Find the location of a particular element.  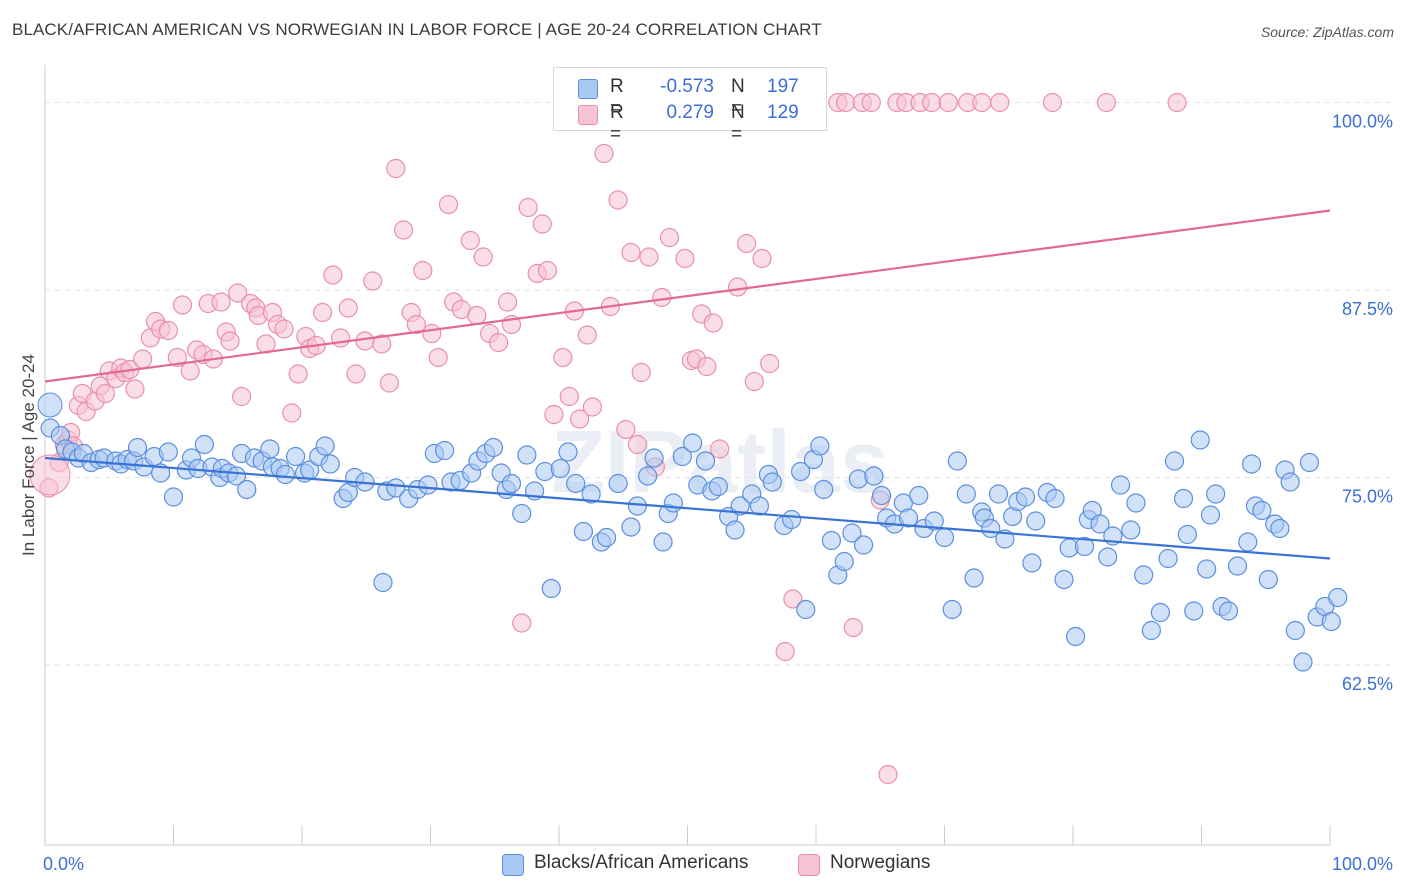

n-label: N = is located at coordinates (738, 123).